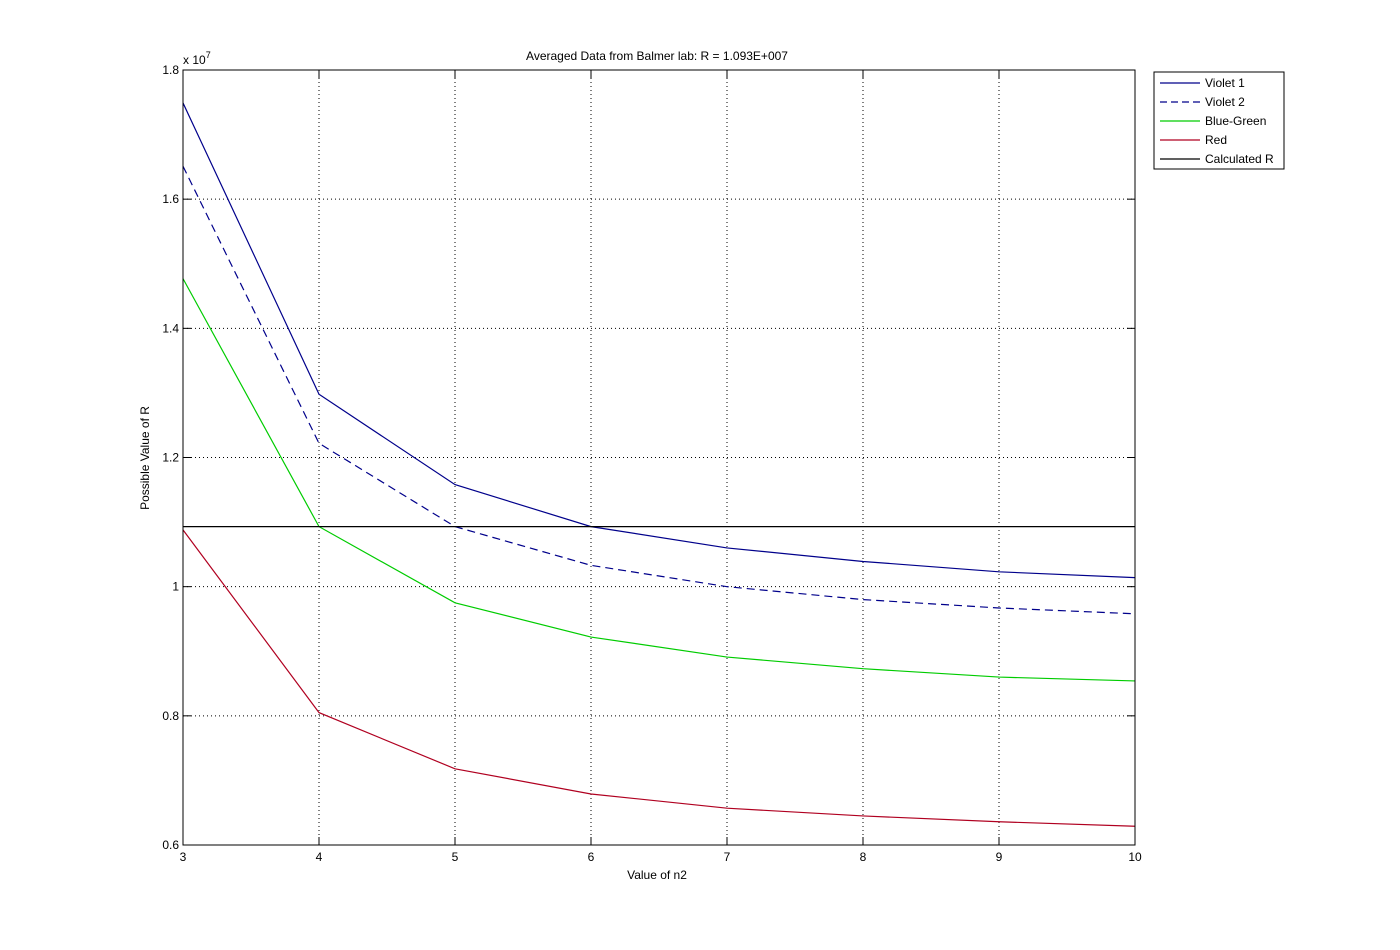 This screenshot has width=1400, height=950. What do you see at coordinates (1225, 102) in the screenshot?
I see `legend-label: Violet 2` at bounding box center [1225, 102].